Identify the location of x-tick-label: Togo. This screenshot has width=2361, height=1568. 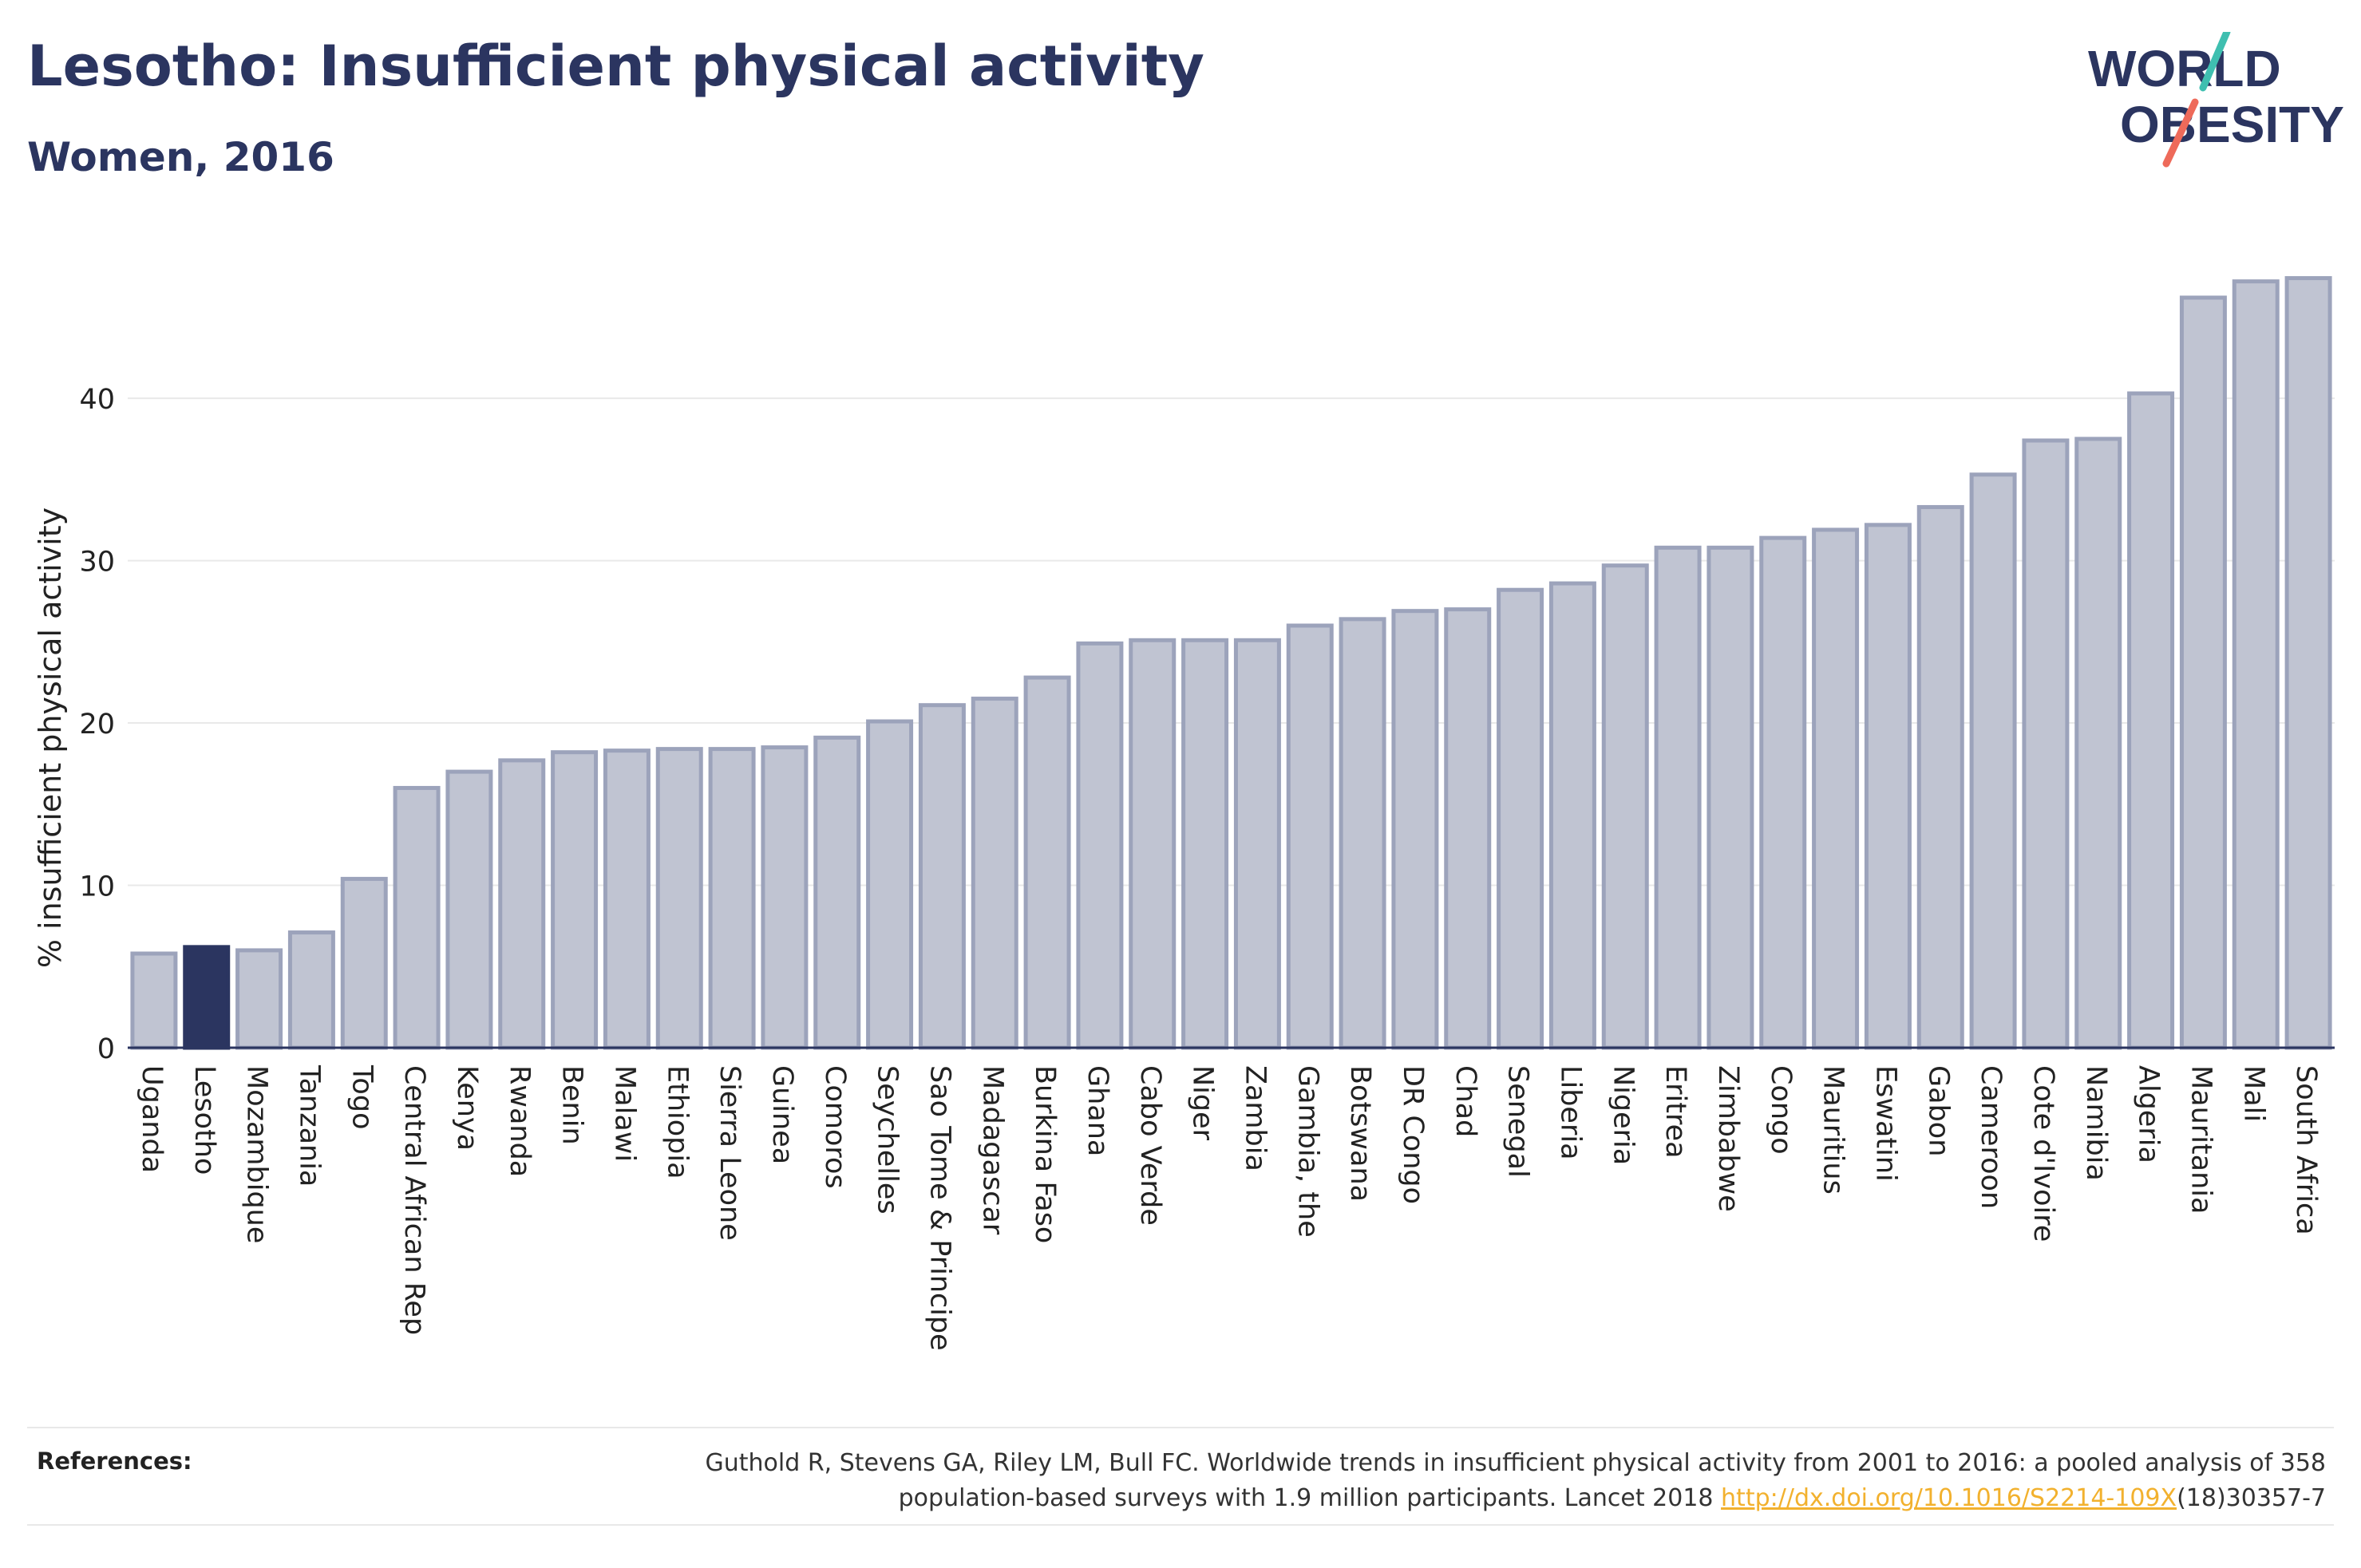
(362, 1096).